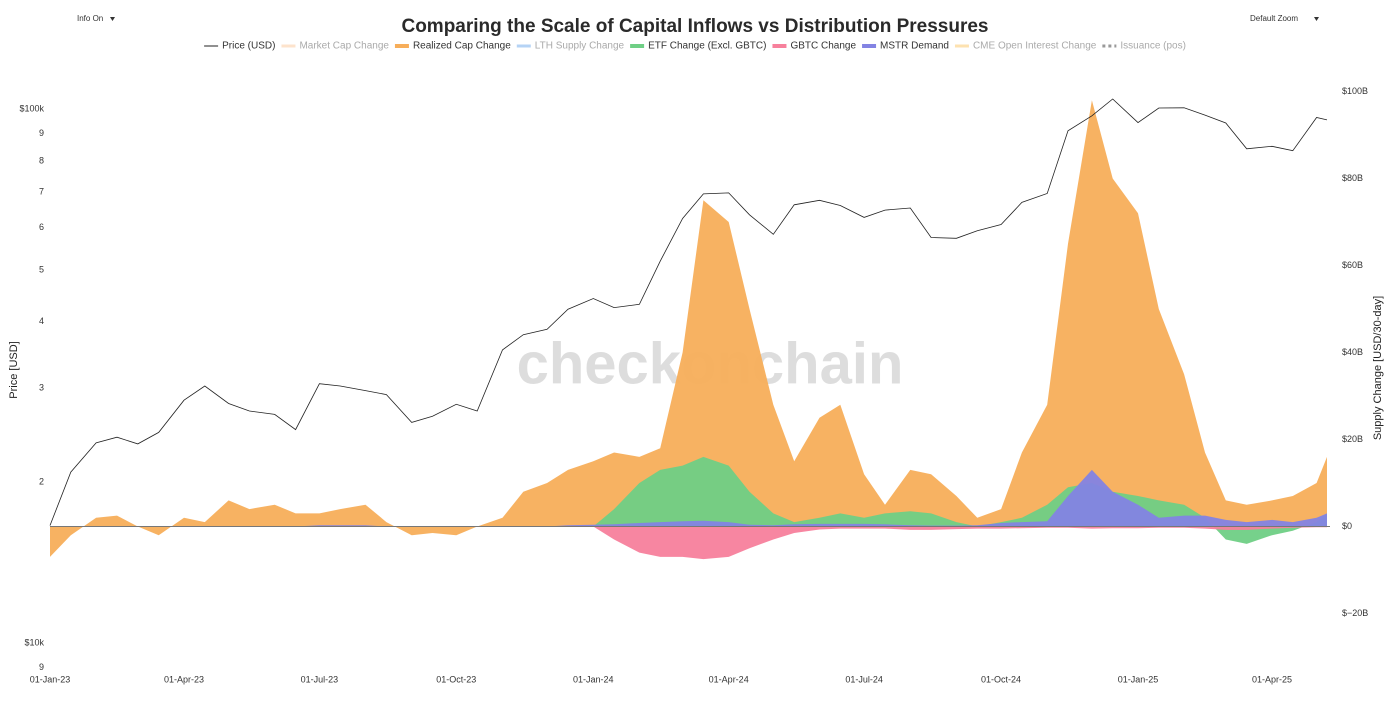 The width and height of the screenshot is (1387, 707). Describe the element at coordinates (344, 46) in the screenshot. I see `legend-label: Market Cap Change` at that location.